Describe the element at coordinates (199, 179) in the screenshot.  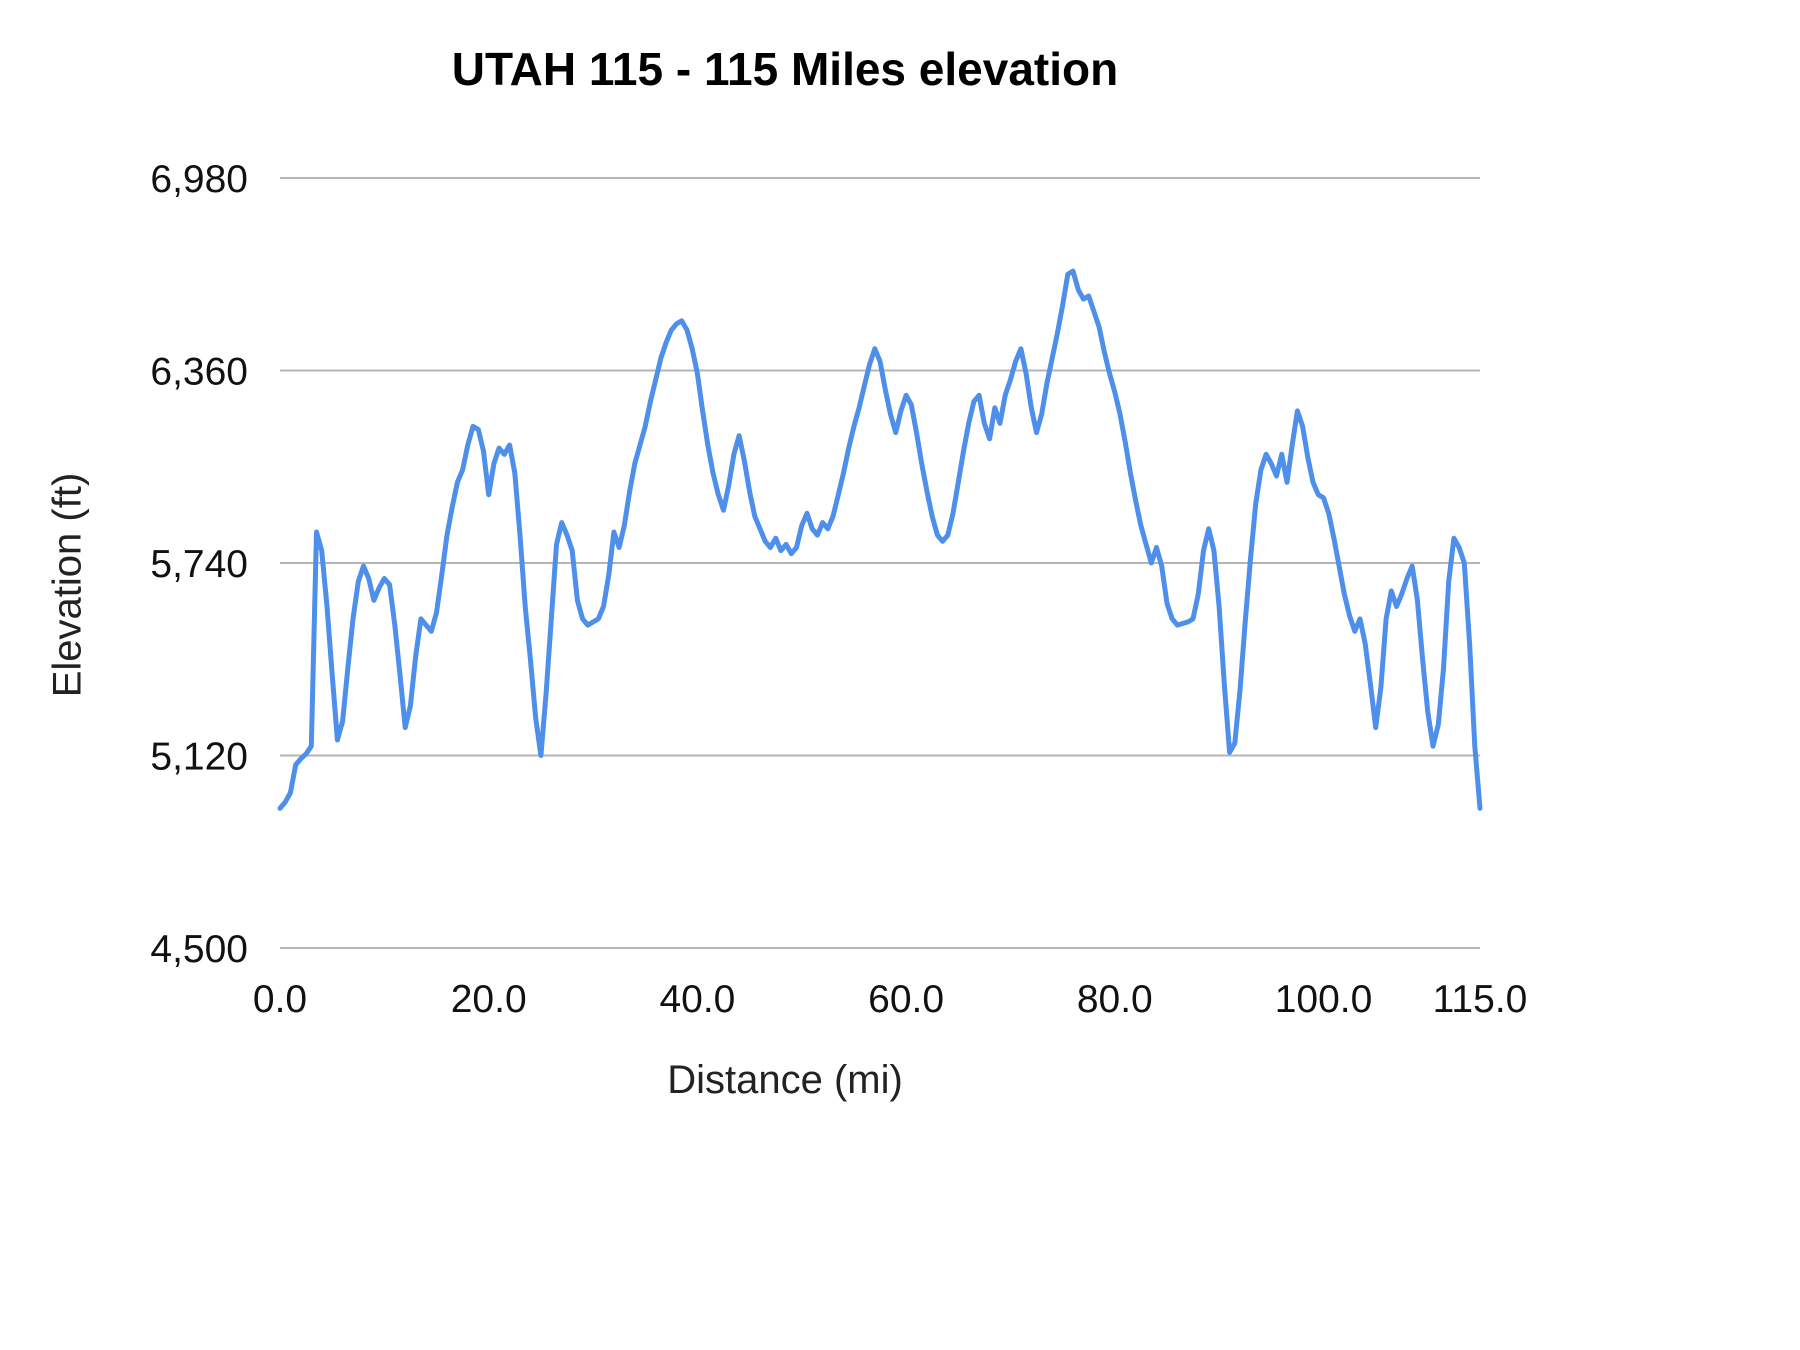
I see `y-tick-label: 6,980` at that location.